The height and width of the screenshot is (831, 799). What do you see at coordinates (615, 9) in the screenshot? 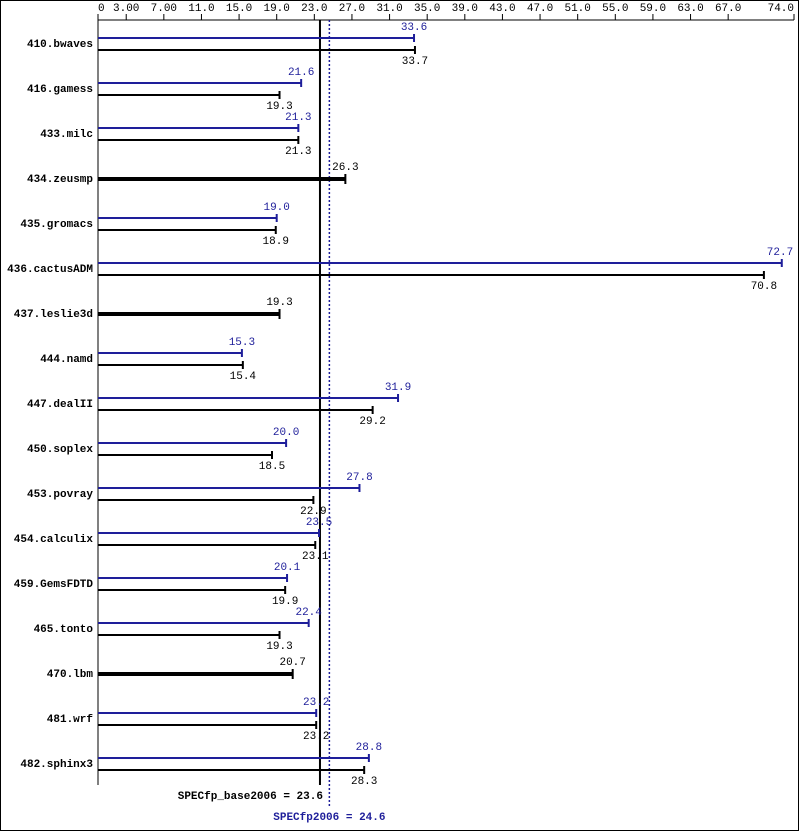
I see `x-tick-label: 55.0` at bounding box center [615, 9].